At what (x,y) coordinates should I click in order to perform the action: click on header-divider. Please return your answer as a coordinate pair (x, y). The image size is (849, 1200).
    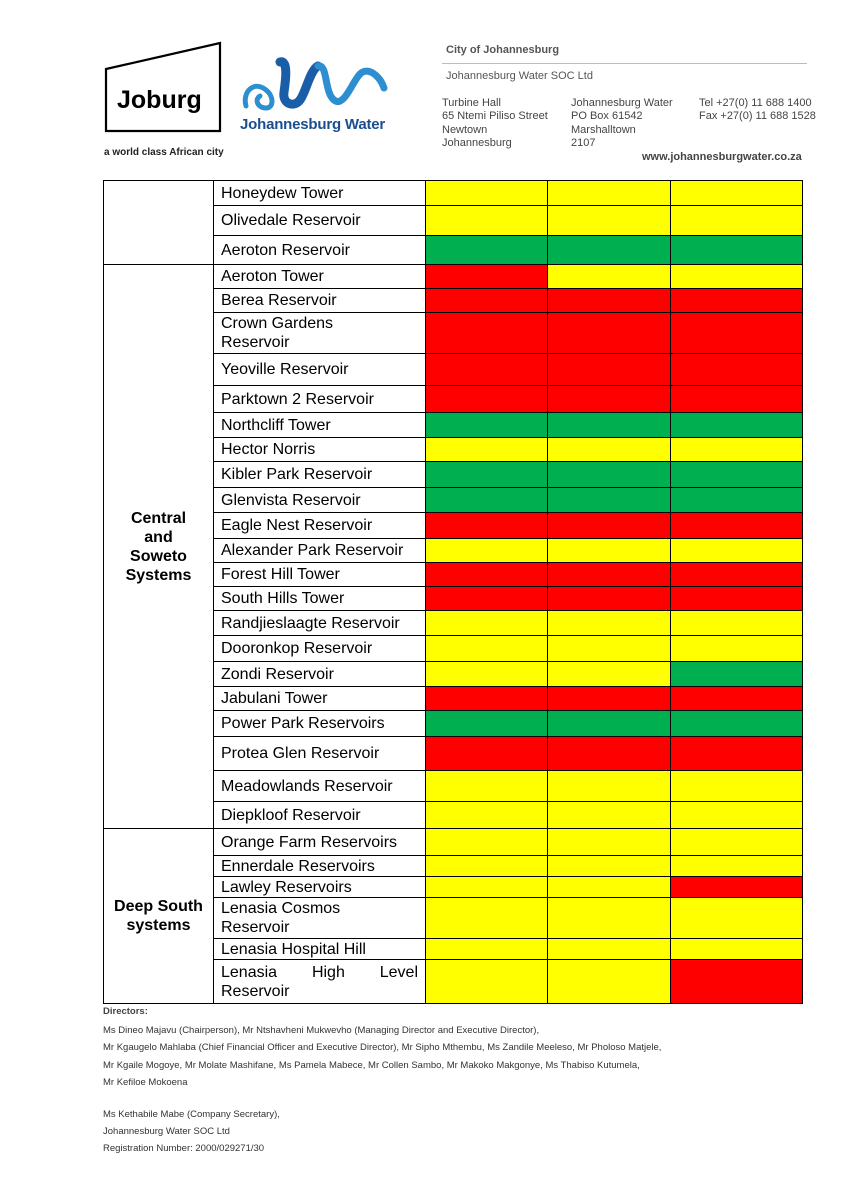
    Looking at the image, I should click on (624, 63).